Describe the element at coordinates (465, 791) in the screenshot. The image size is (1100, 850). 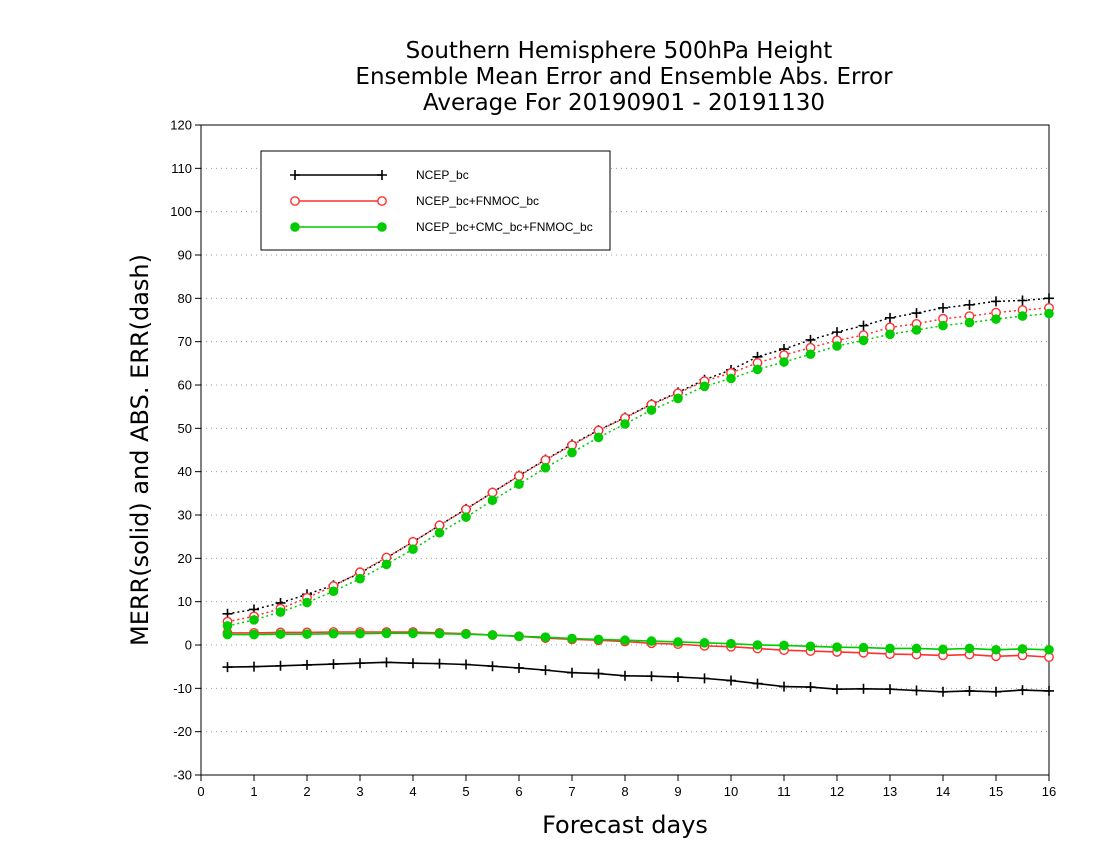
I see `x-tick-label: 5` at that location.